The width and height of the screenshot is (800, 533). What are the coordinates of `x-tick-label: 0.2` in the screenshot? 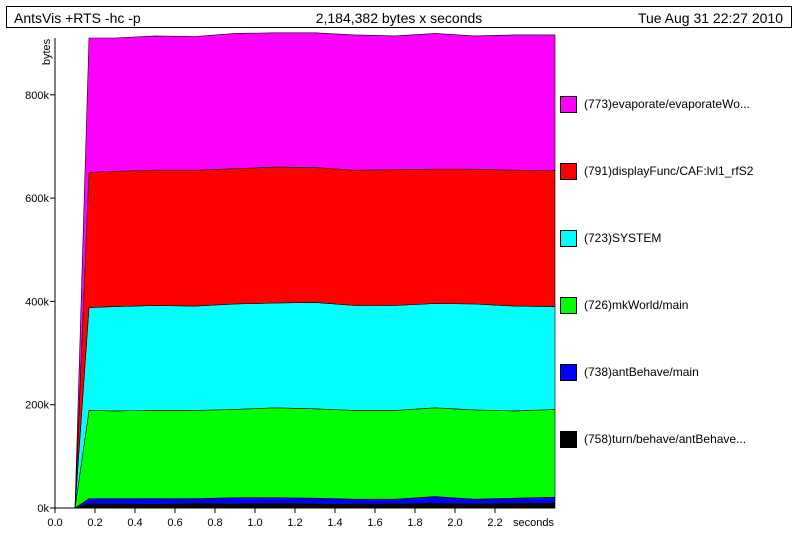 It's located at (94, 523).